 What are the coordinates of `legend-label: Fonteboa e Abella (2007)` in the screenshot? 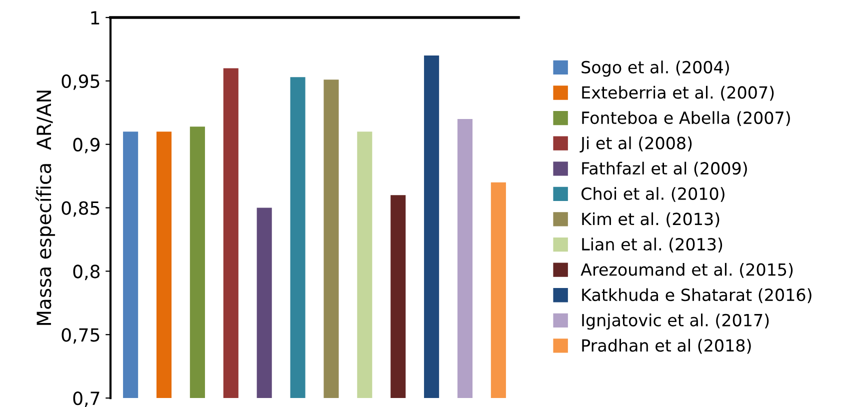 It's located at (686, 118).